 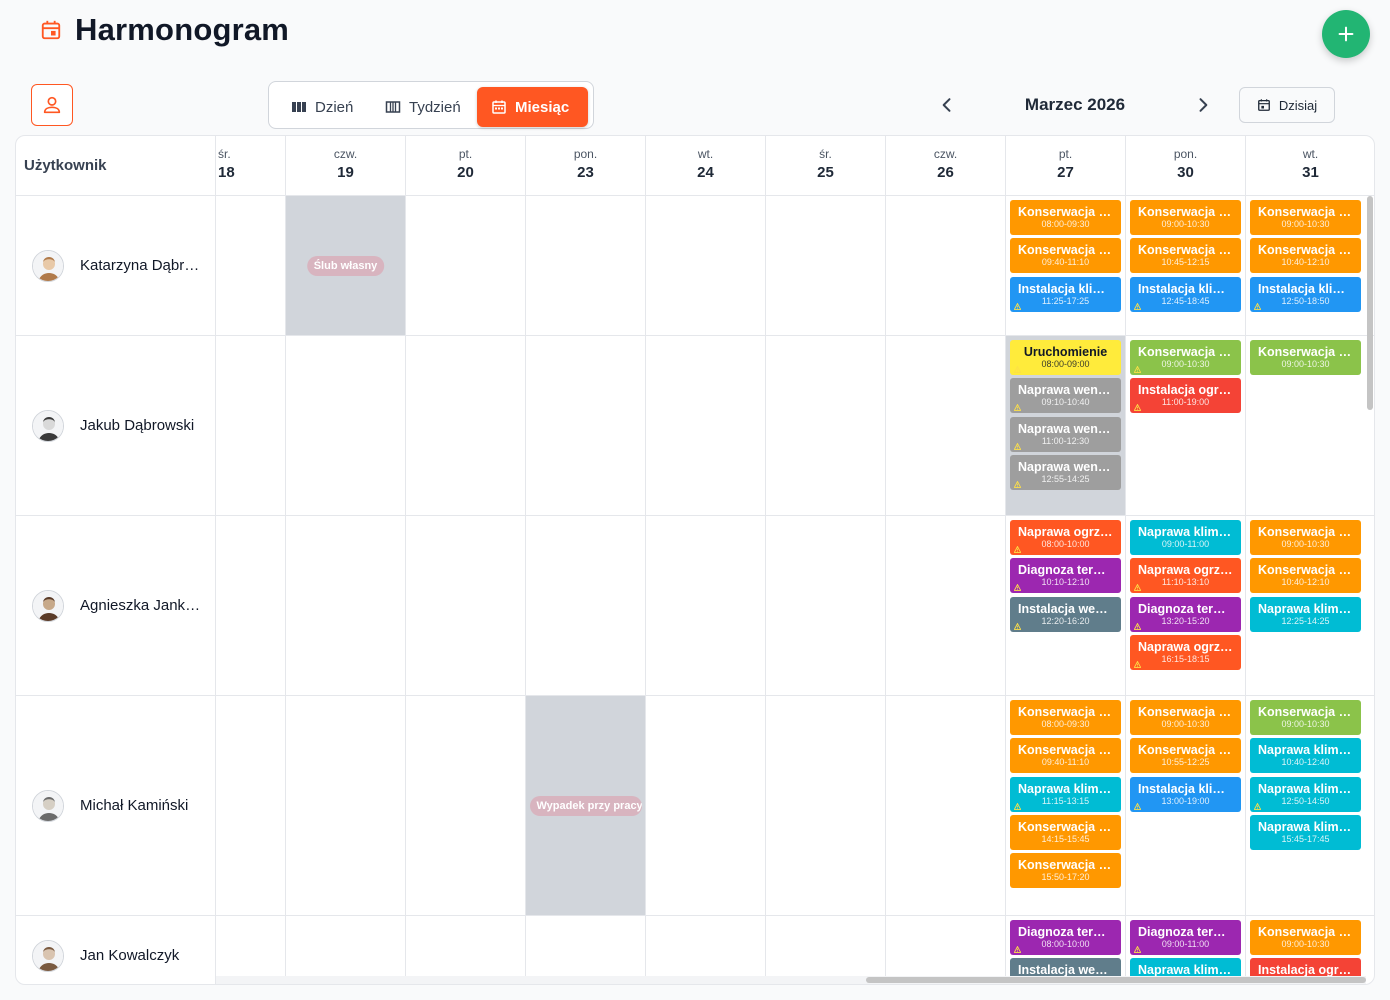 What do you see at coordinates (1185, 614) in the screenshot?
I see `event-card: Diagnoza termowizyjna13:20-15:20` at bounding box center [1185, 614].